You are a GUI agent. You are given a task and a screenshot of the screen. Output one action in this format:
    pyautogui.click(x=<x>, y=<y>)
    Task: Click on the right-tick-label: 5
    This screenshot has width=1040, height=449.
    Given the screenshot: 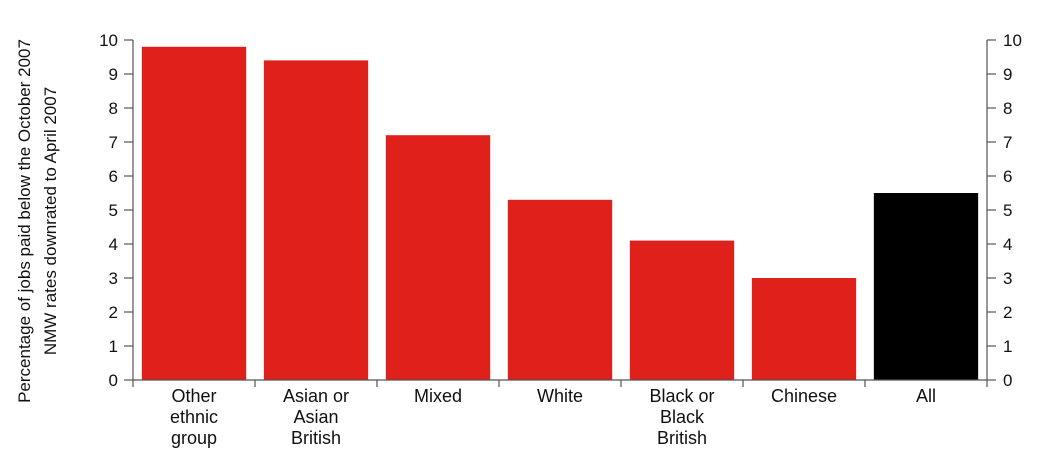 What is the action you would take?
    pyautogui.click(x=1007, y=210)
    